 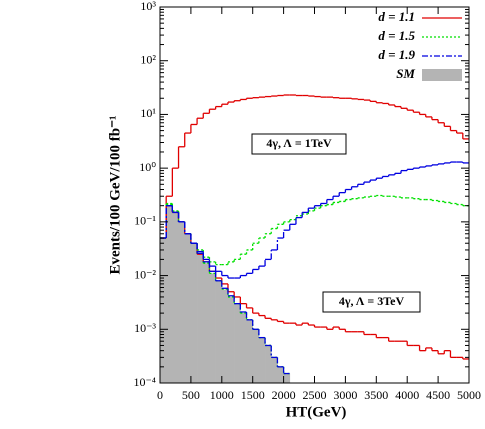 I want to click on x-tick-label: 2500, so click(x=315, y=395).